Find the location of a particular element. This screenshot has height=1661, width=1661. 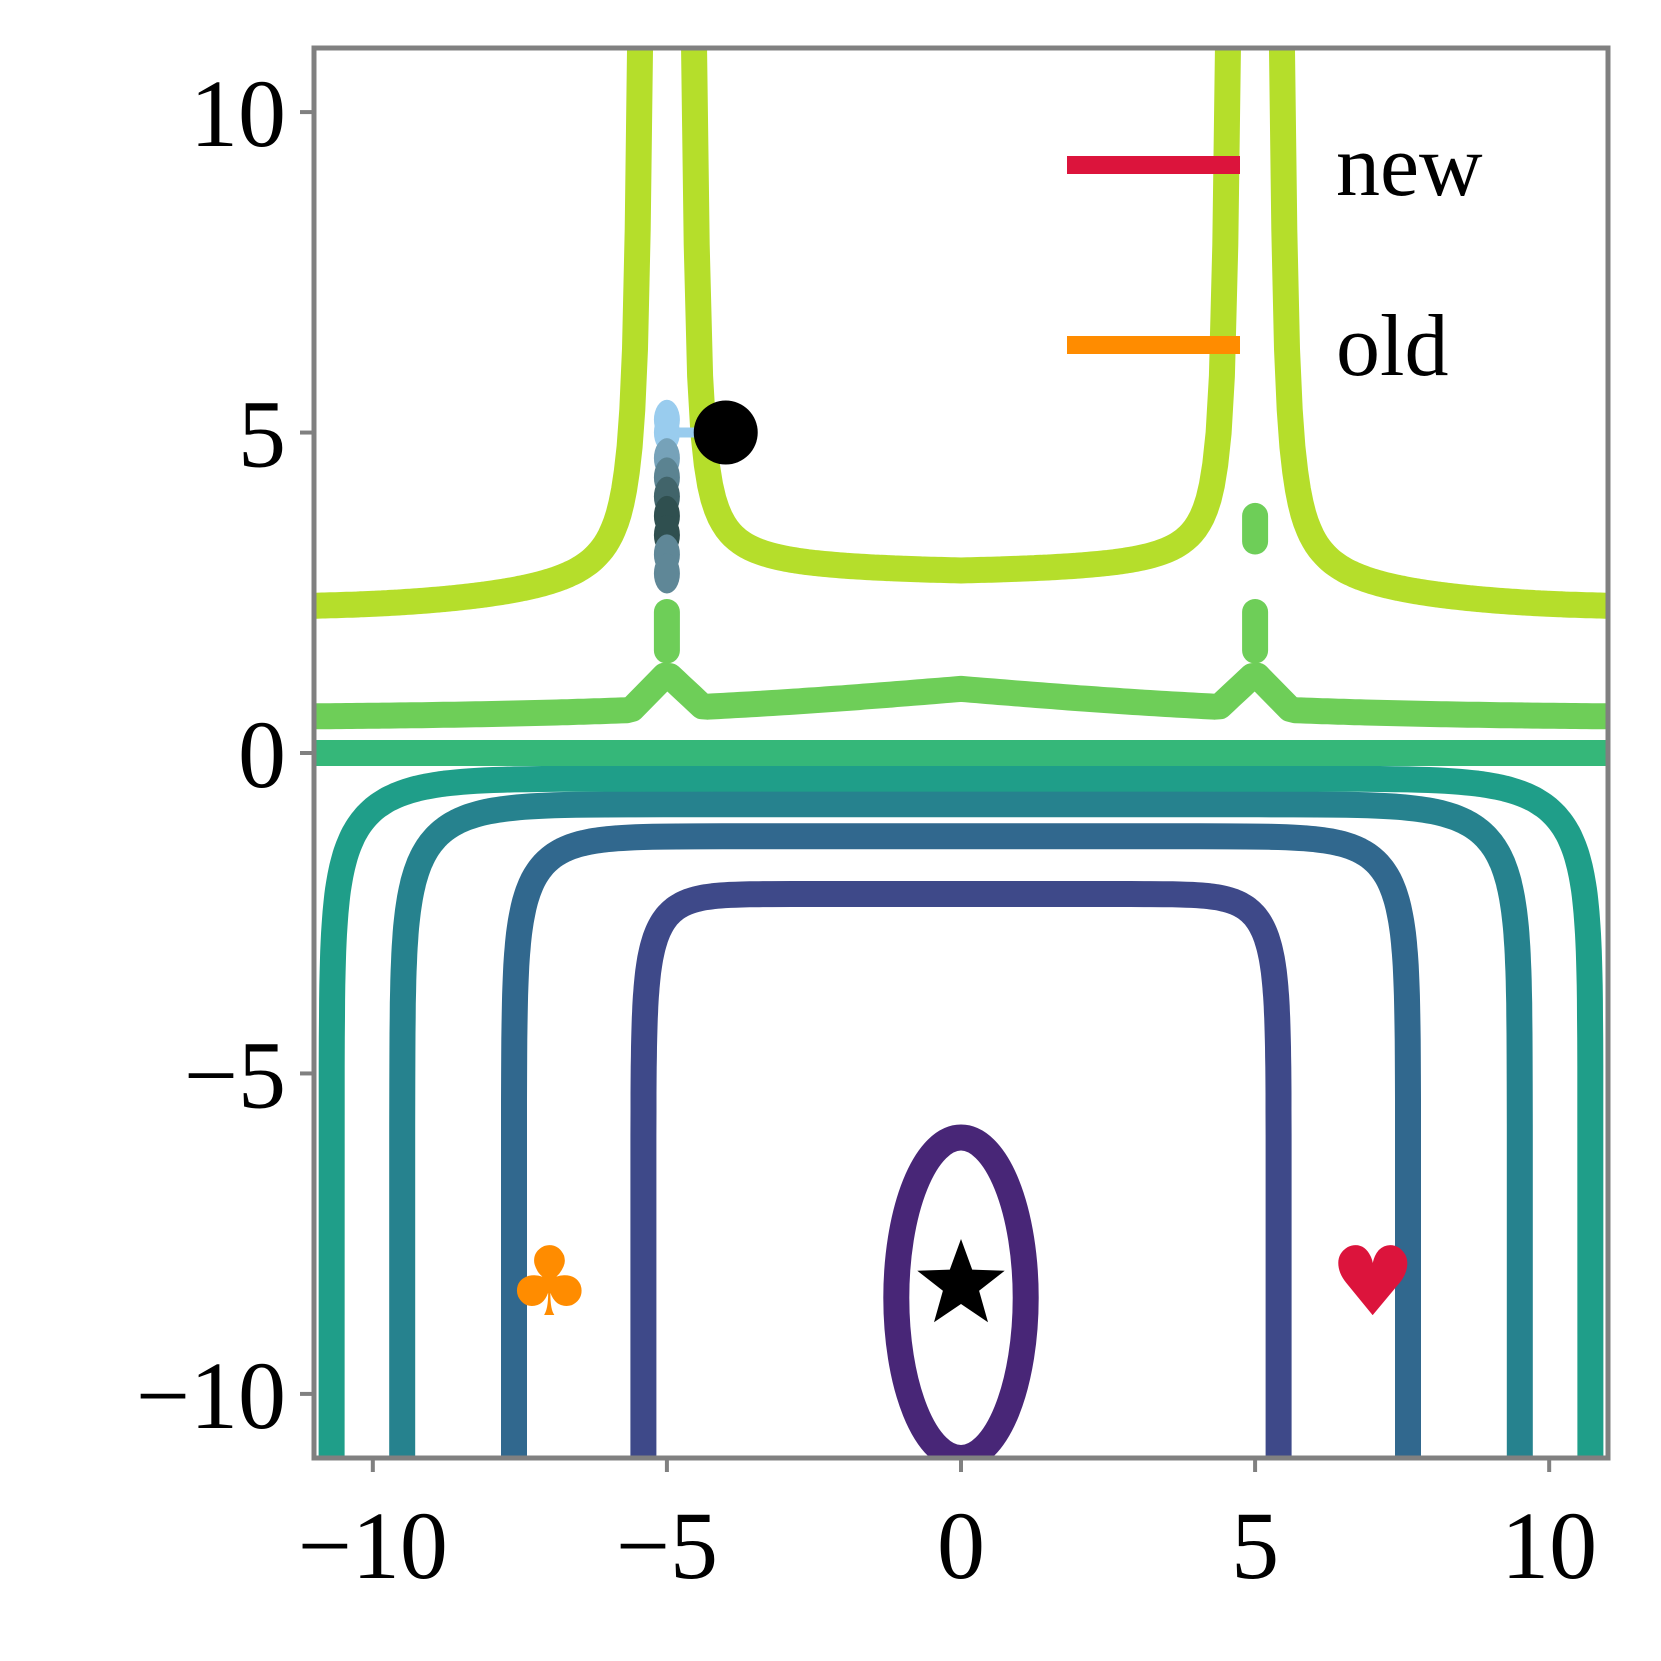

x-tick-label: 10 is located at coordinates (1549, 1545).